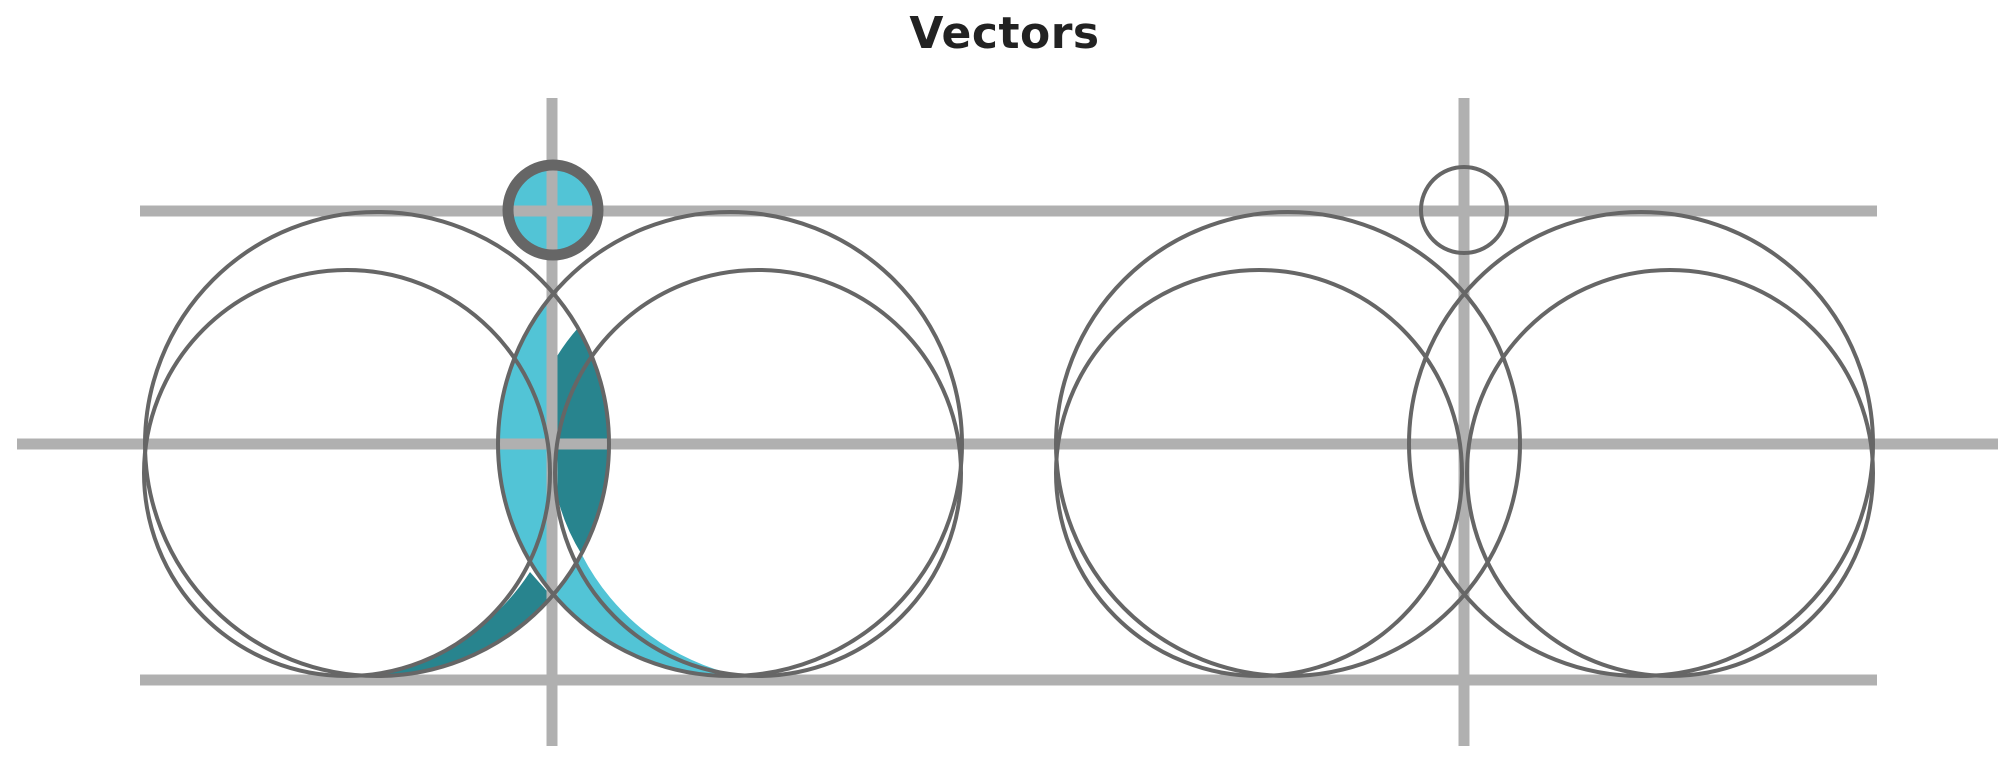  I want to click on outline-dot-thin, so click(1464, 210).